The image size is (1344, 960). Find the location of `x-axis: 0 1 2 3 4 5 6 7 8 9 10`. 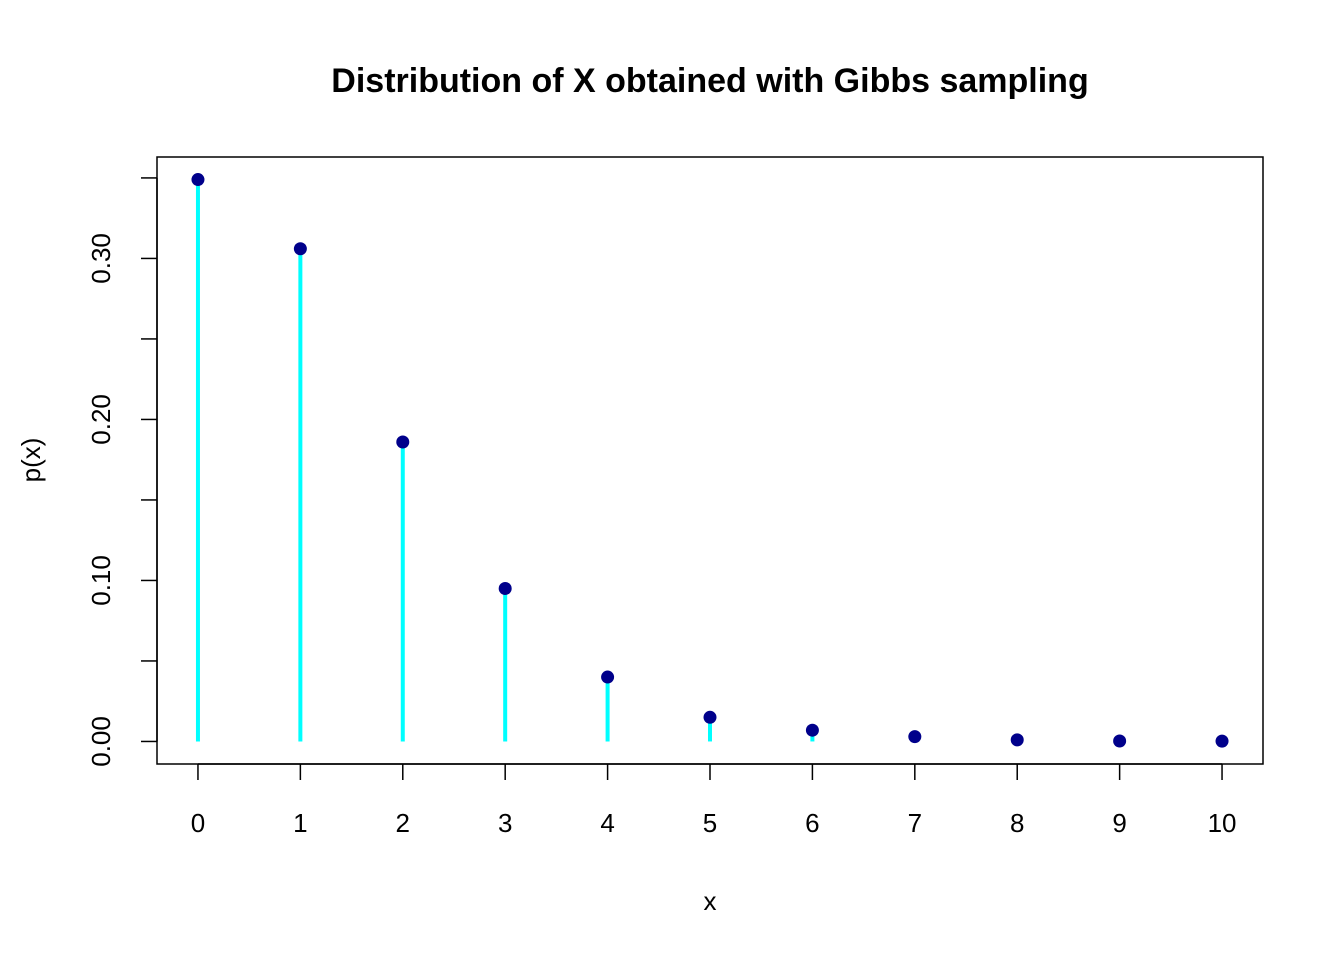

x-axis: 0 1 2 3 4 5 6 7 8 9 10 is located at coordinates (714, 800).